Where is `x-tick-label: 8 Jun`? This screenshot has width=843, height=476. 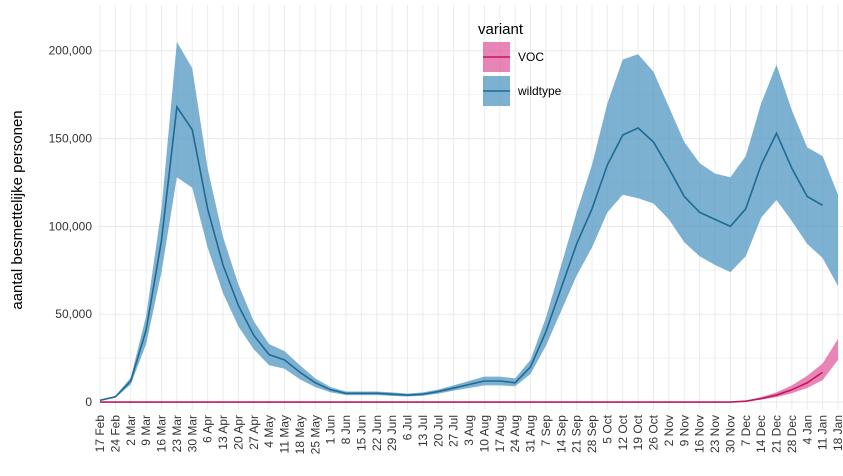 x-tick-label: 8 Jun is located at coordinates (346, 429).